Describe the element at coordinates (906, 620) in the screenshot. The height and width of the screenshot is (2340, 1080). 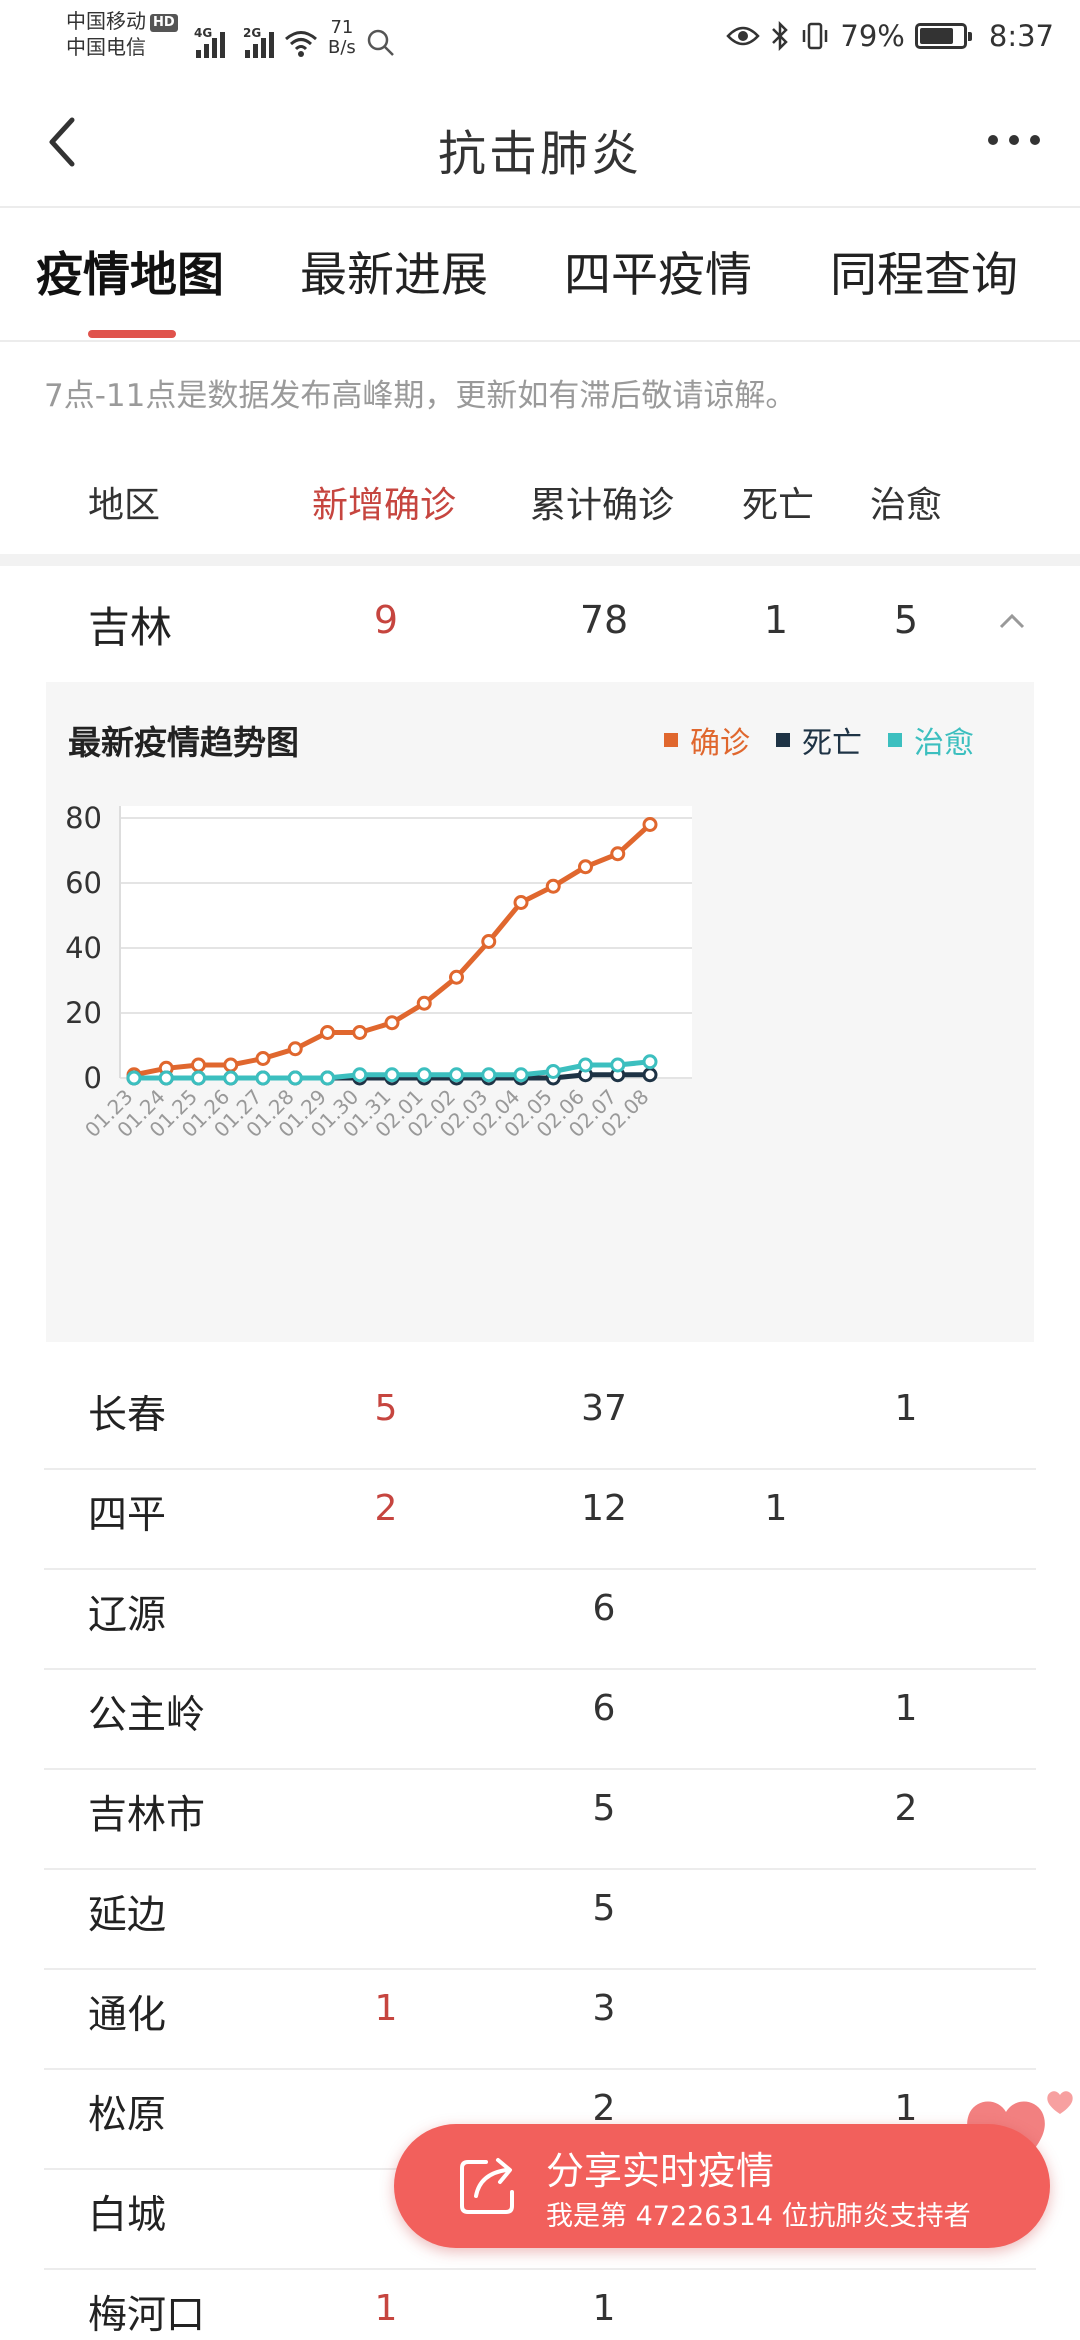
I see `province-cured: 5` at that location.